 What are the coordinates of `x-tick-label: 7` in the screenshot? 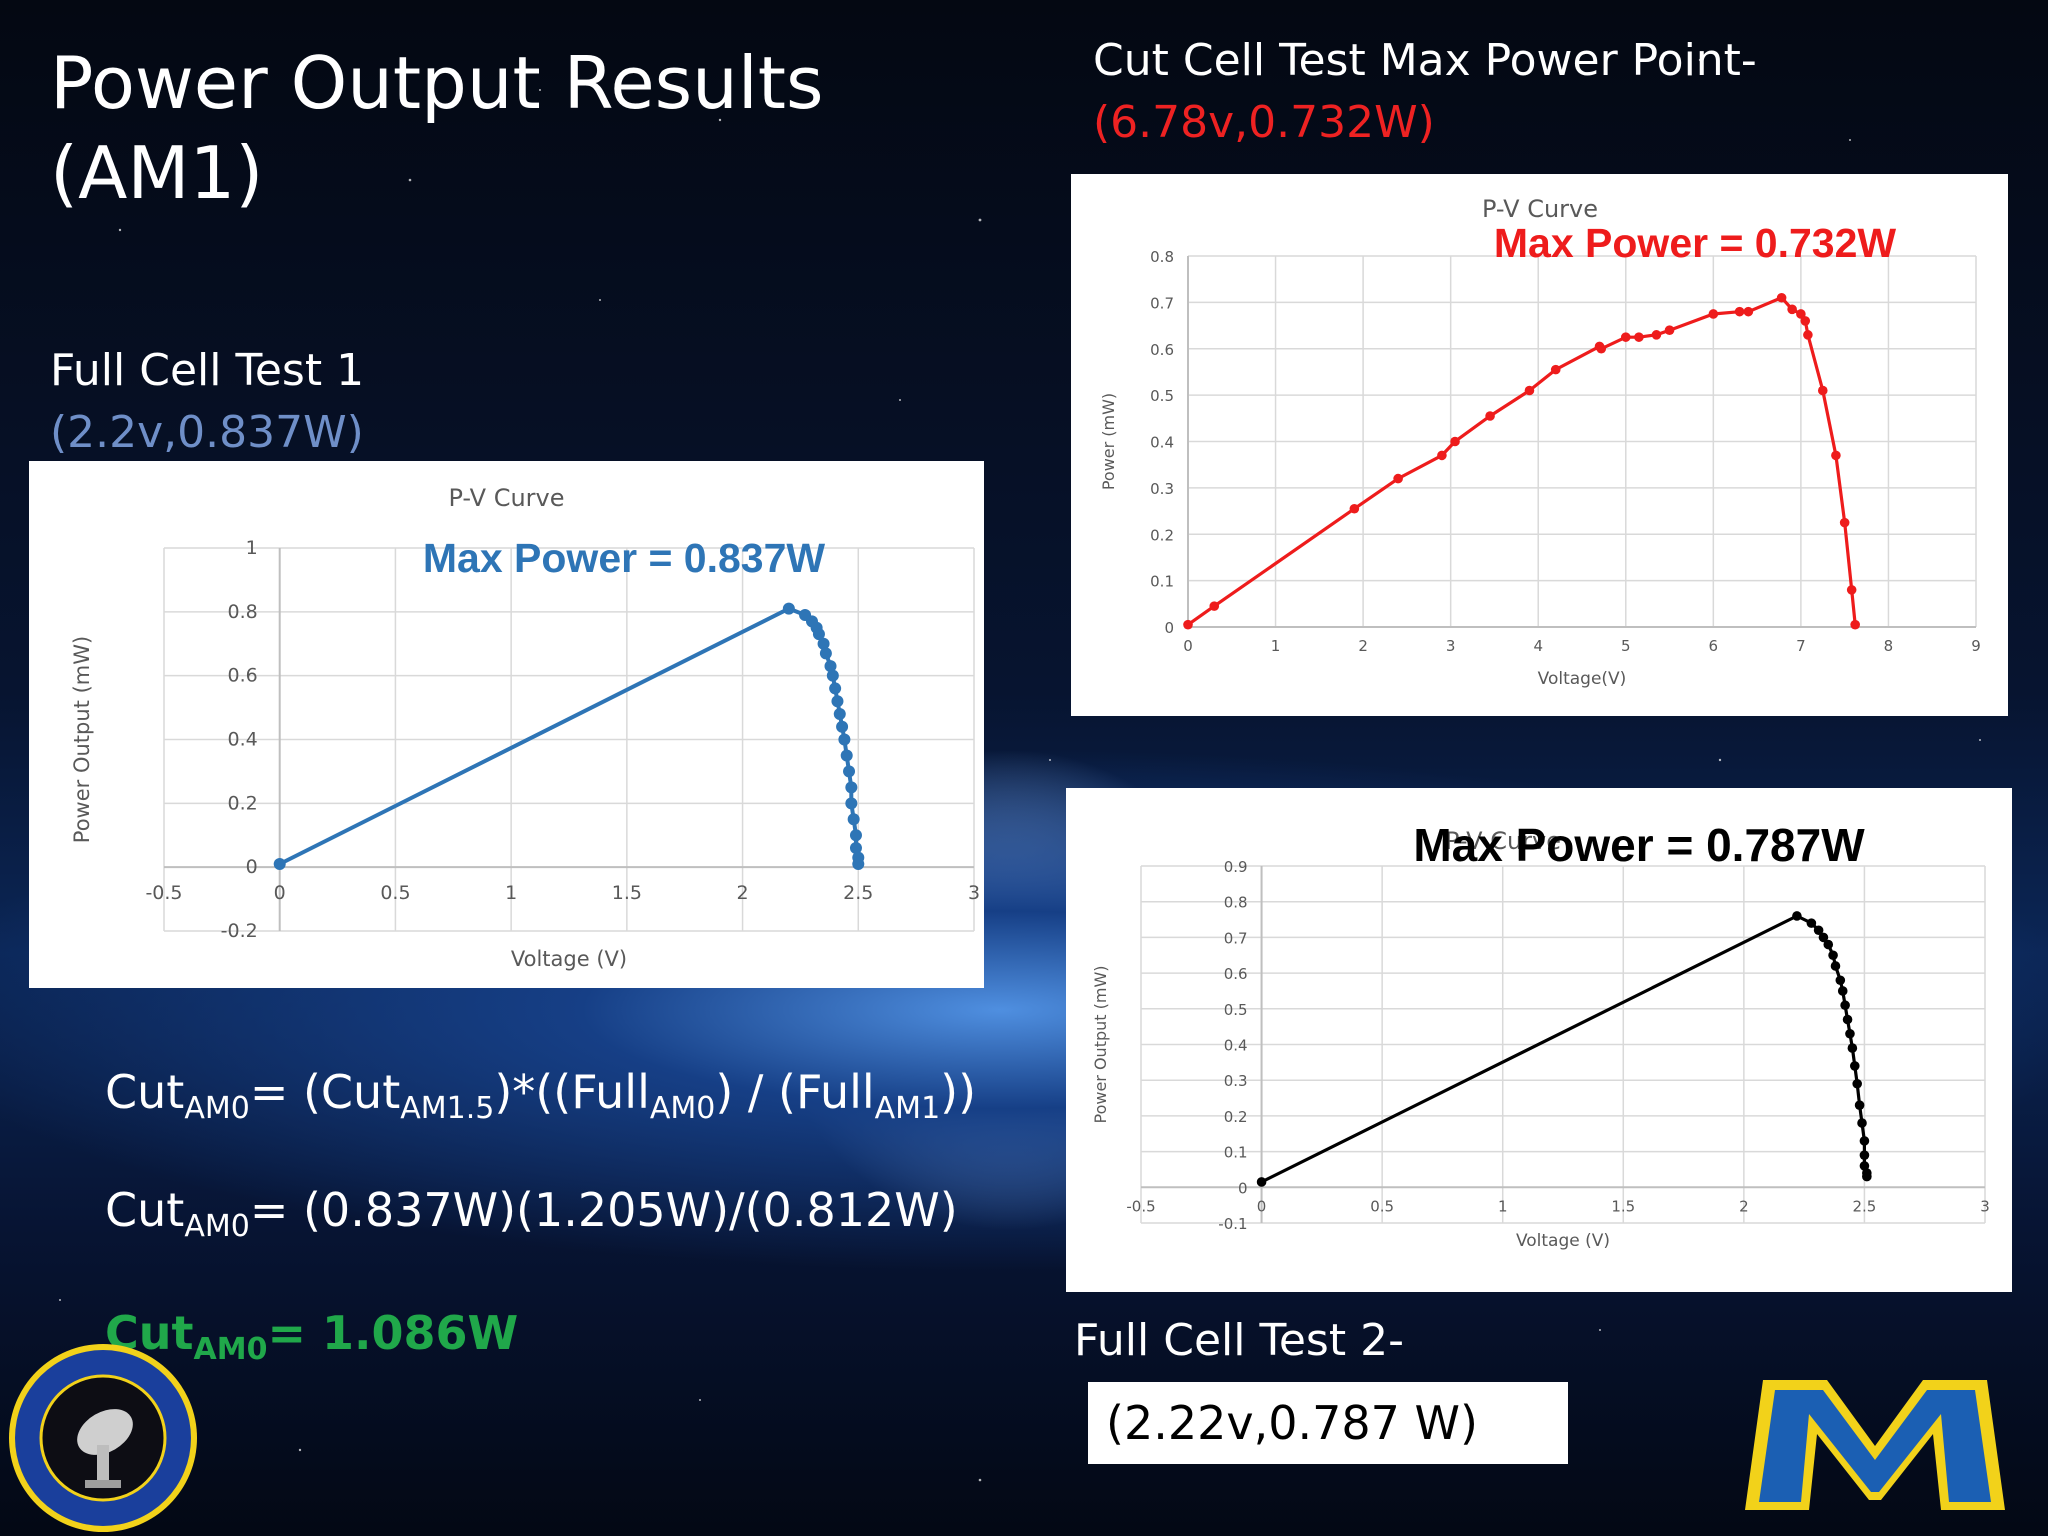 It's located at (1801, 646).